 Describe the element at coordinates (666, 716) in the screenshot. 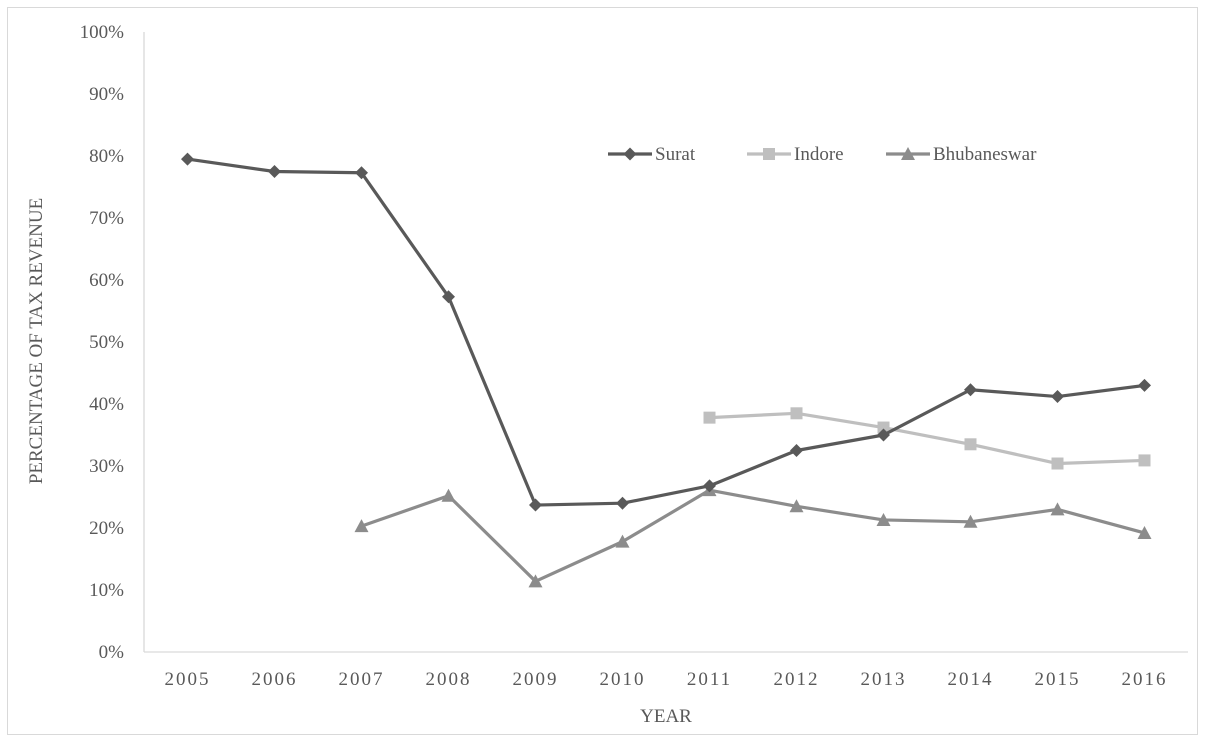

I see `x-axis-title: YEAR` at that location.